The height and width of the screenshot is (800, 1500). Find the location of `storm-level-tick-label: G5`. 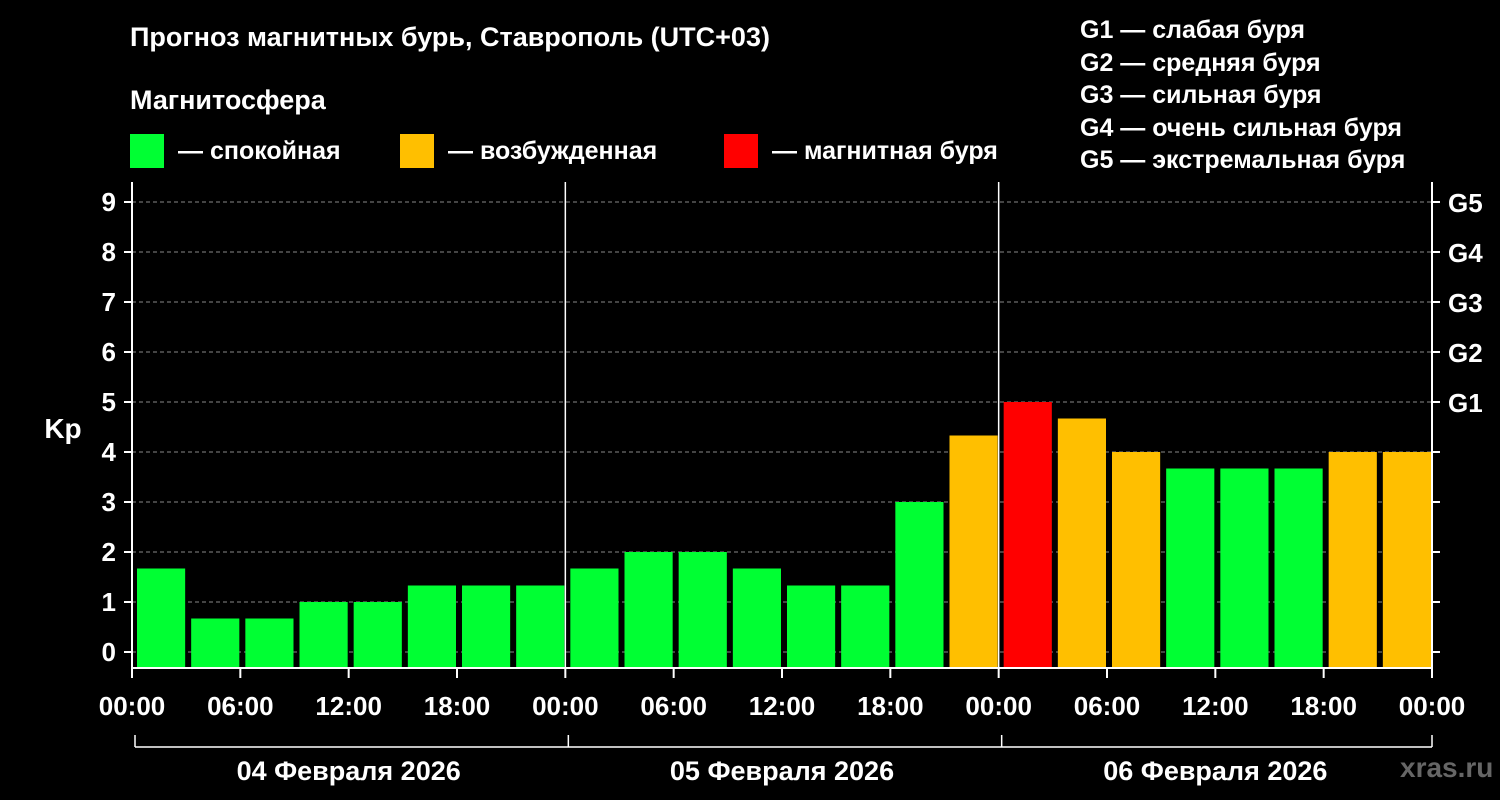

storm-level-tick-label: G5 is located at coordinates (1465, 203).